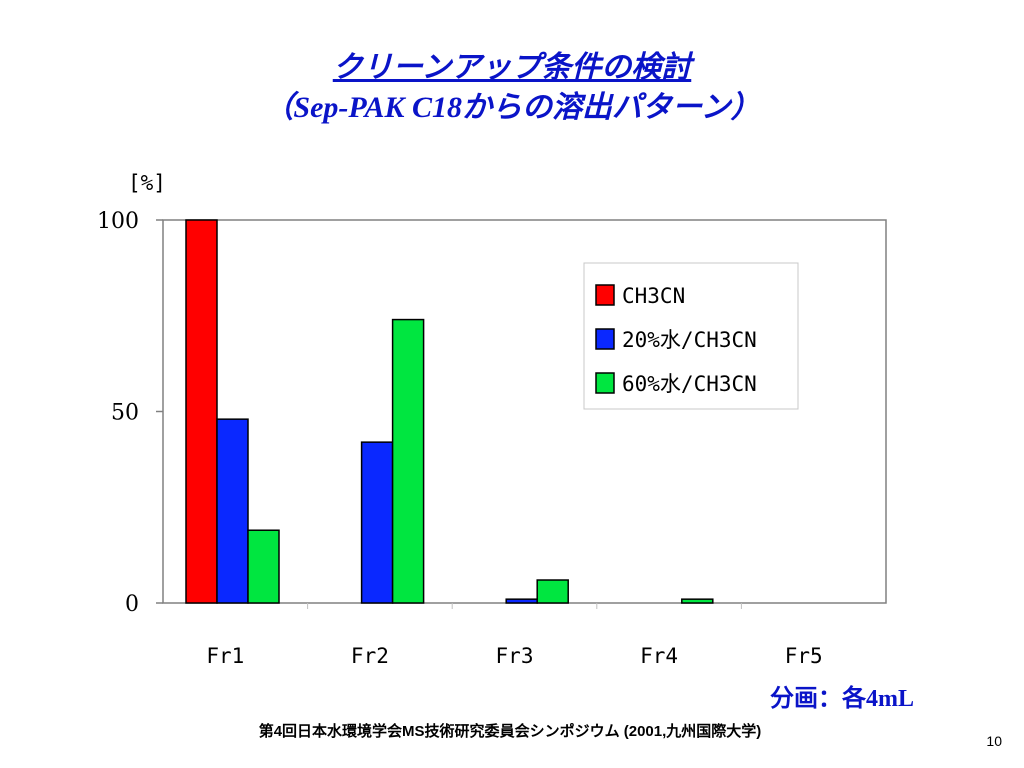 This screenshot has height=768, width=1024. Describe the element at coordinates (512, 88) in the screenshot. I see `slide-title: クリーンアップ条件の検討 （Sep-PAK C18からの溶出パターン）` at that location.